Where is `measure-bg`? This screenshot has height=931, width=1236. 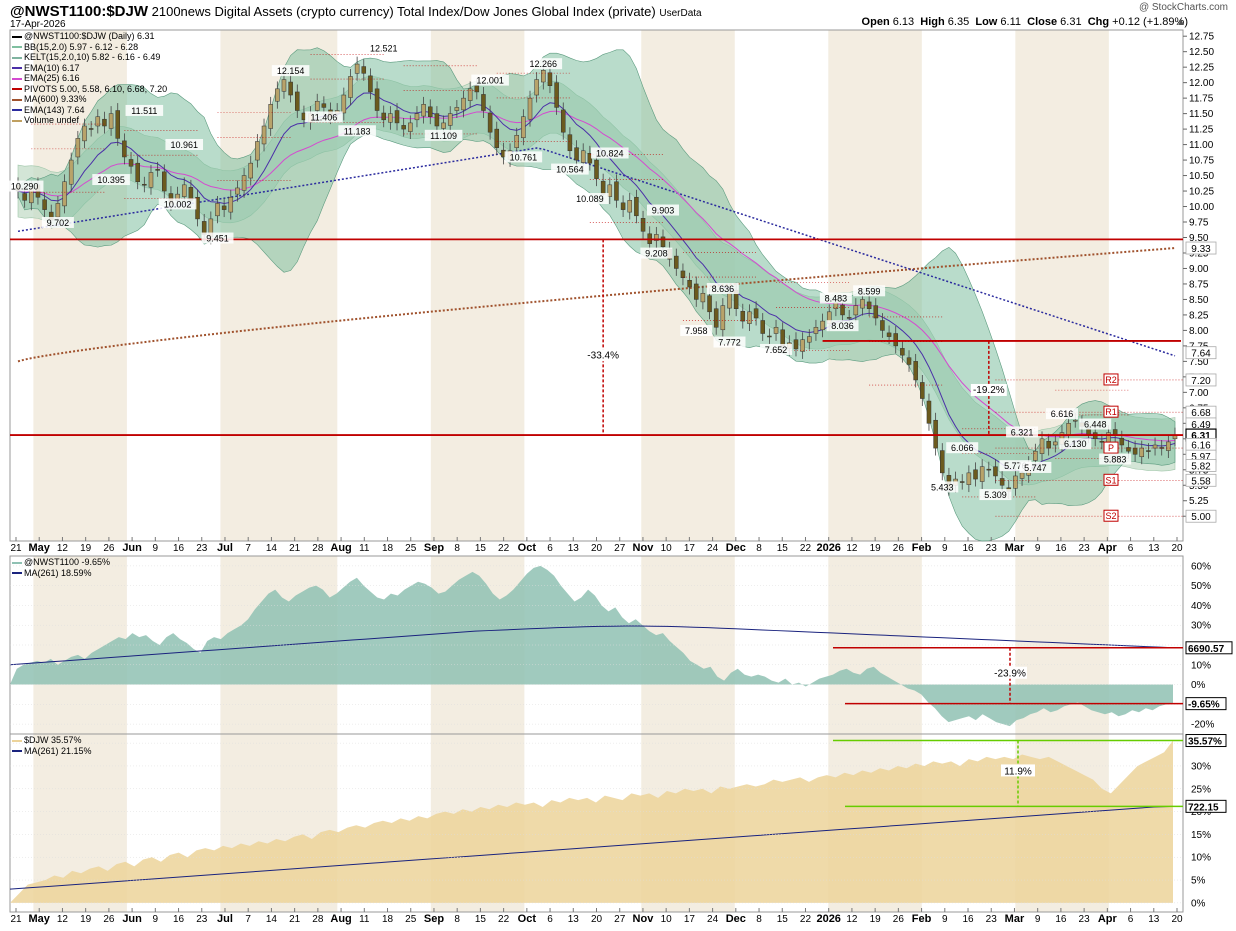
measure-bg is located at coordinates (1018, 770).